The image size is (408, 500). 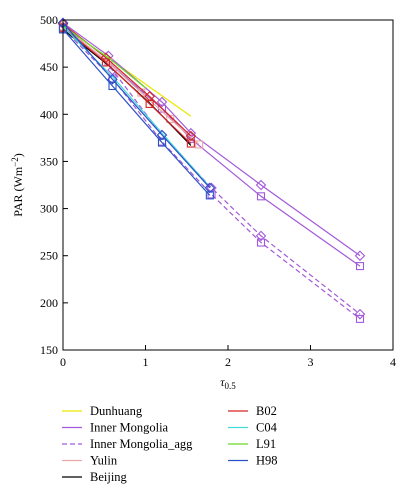 I want to click on legend-c04-label: C04, so click(x=267, y=428).